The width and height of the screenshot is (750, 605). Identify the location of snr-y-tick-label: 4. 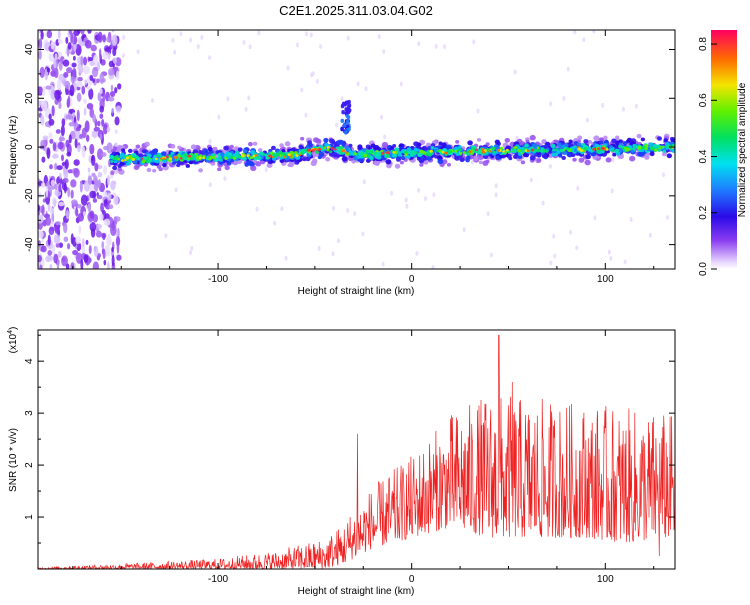
(29, 361).